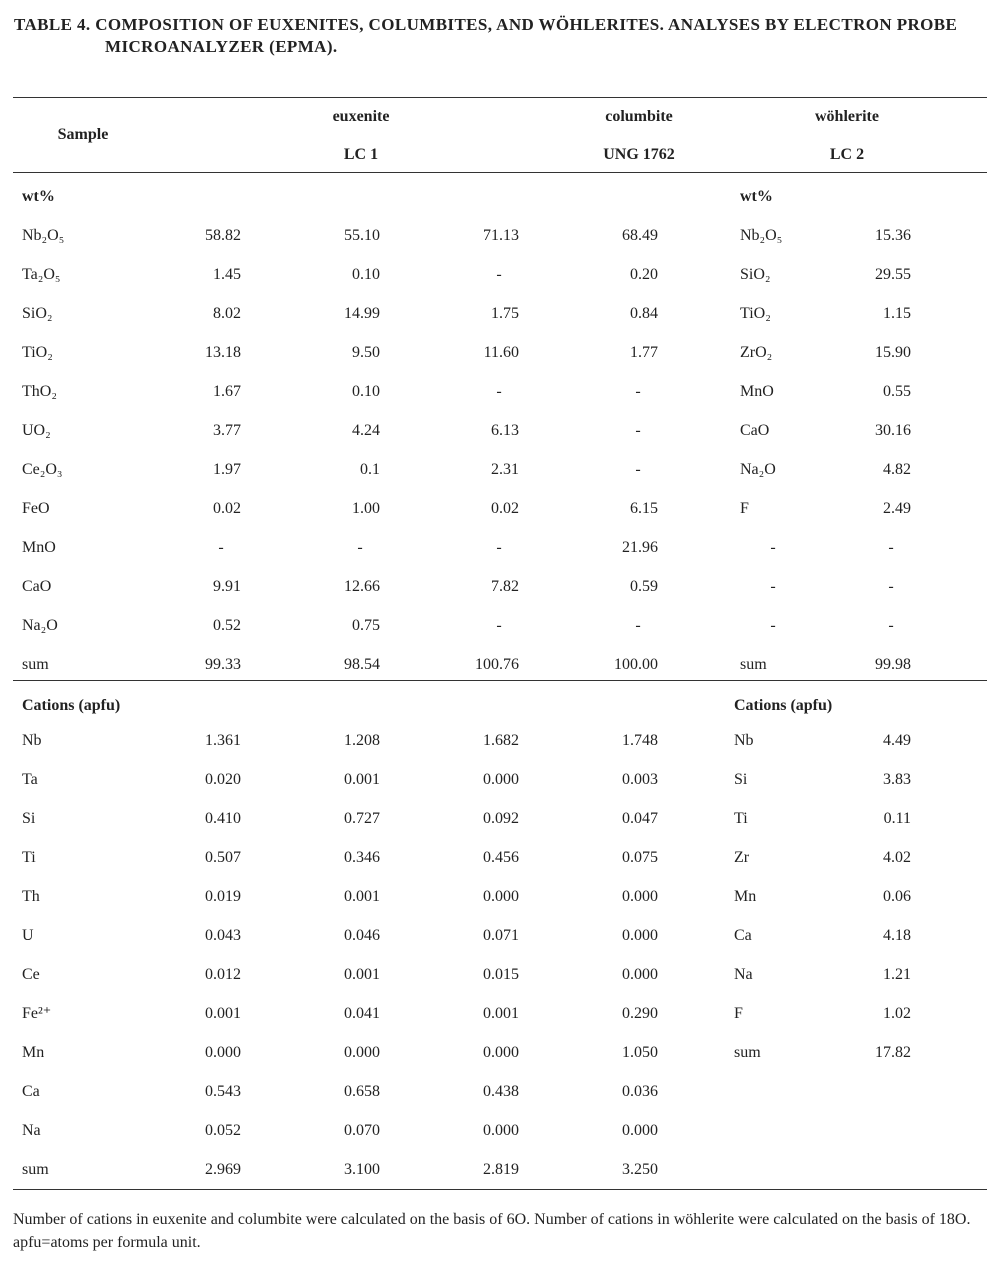 The height and width of the screenshot is (1278, 998). I want to click on cell: 1.682, so click(501, 740).